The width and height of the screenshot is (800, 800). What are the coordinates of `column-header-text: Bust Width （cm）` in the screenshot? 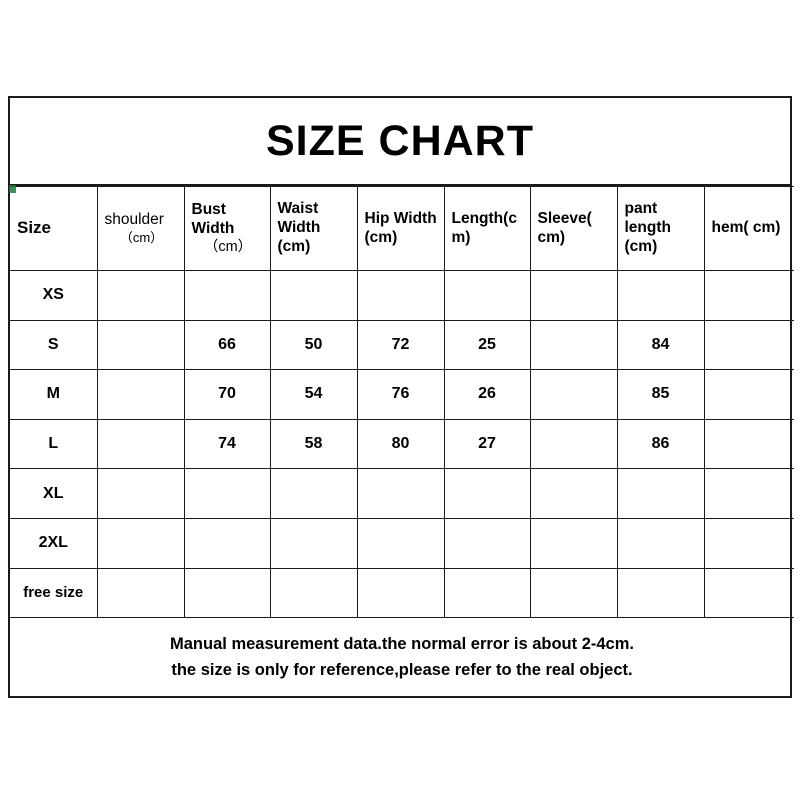 It's located at (228, 229).